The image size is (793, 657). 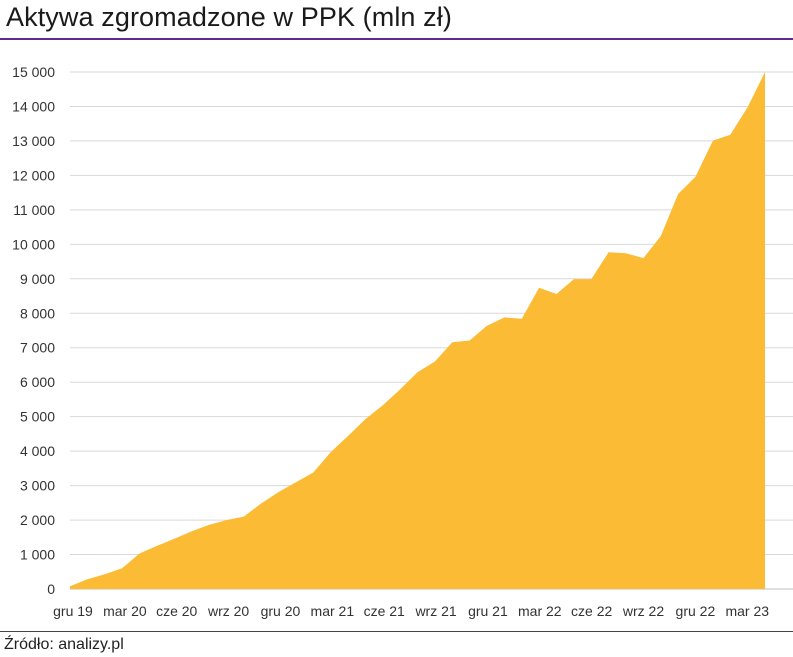 I want to click on y-tick-label: 4 000, so click(x=37, y=451).